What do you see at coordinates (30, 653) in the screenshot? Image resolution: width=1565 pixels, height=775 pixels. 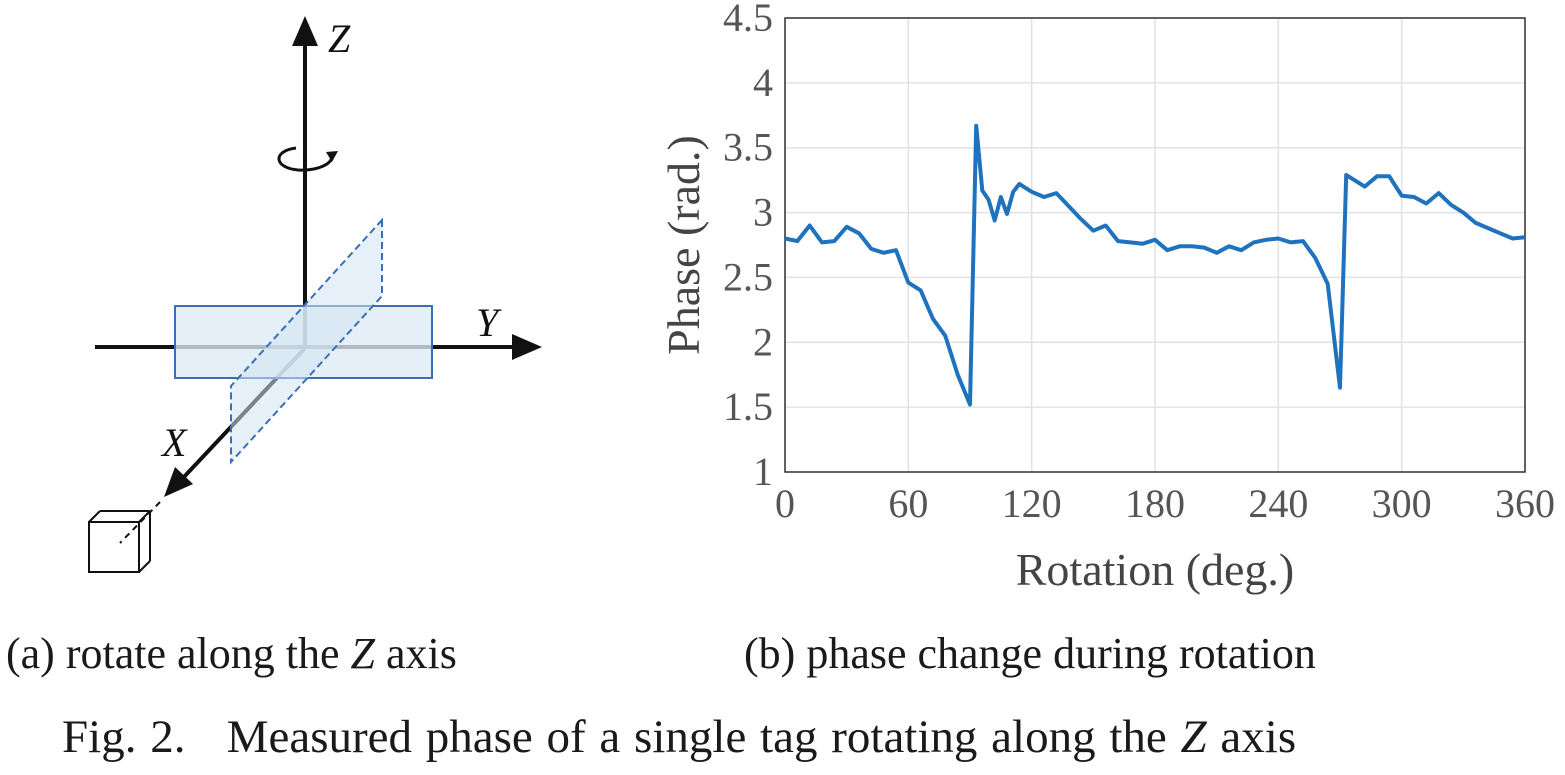 I see `caption-a-prefix: (a)` at bounding box center [30, 653].